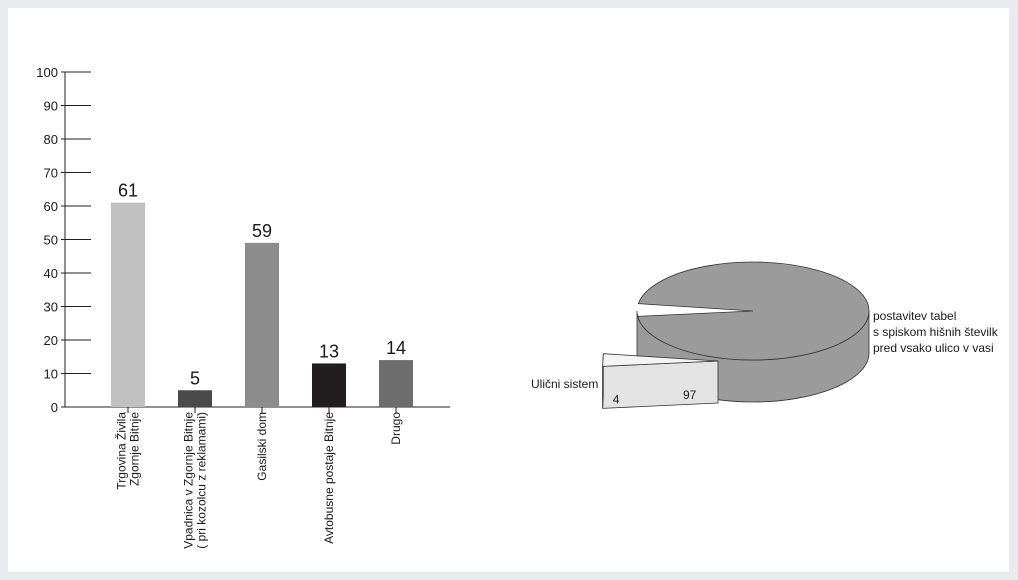 This screenshot has height=580, width=1018. I want to click on y-tick-label: 100, so click(47, 72).